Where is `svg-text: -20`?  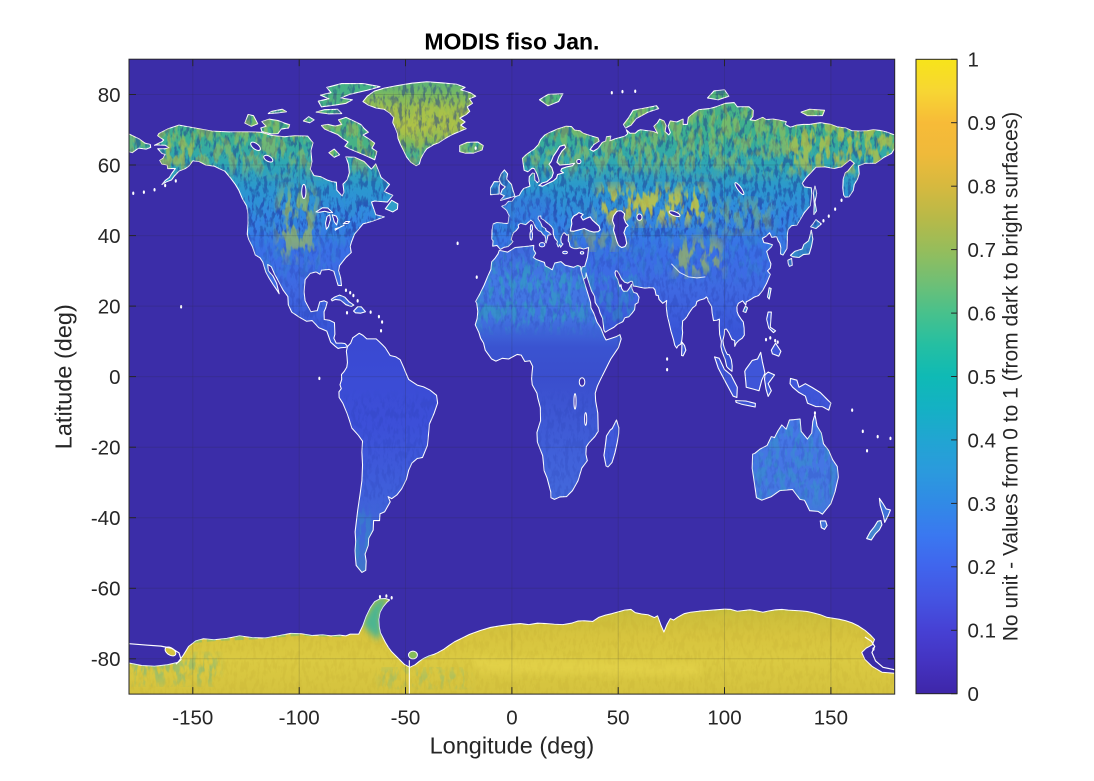 svg-text: -20 is located at coordinates (106, 448).